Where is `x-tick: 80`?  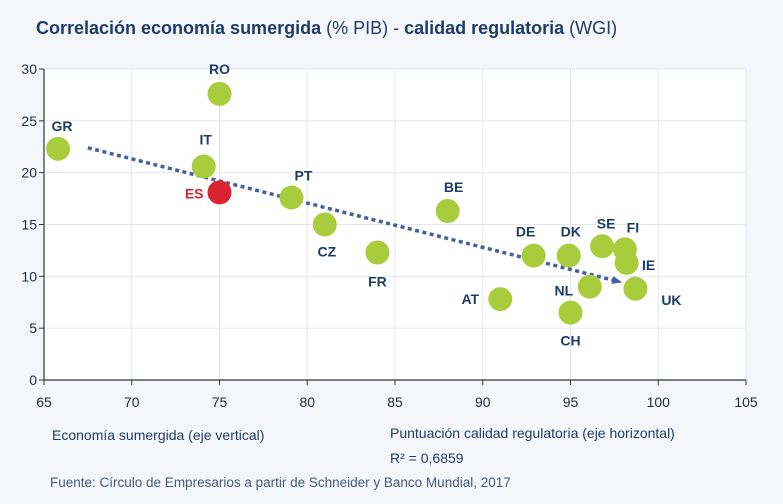 x-tick: 80 is located at coordinates (307, 395).